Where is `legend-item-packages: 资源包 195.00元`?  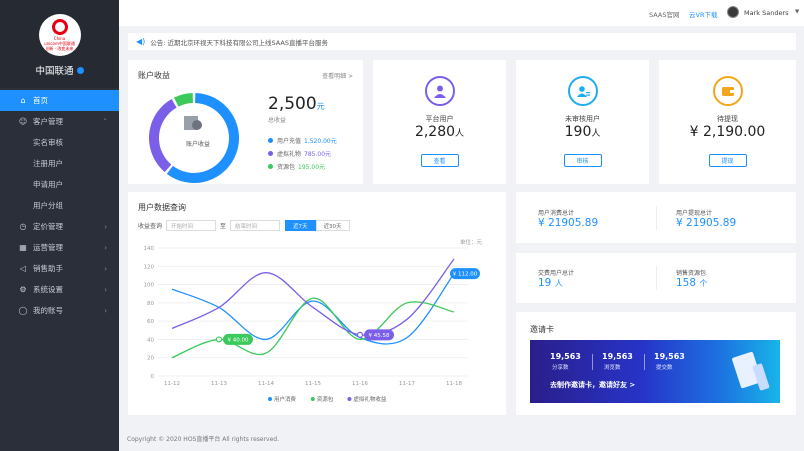 legend-item-packages: 资源包 195.00元 is located at coordinates (296, 166).